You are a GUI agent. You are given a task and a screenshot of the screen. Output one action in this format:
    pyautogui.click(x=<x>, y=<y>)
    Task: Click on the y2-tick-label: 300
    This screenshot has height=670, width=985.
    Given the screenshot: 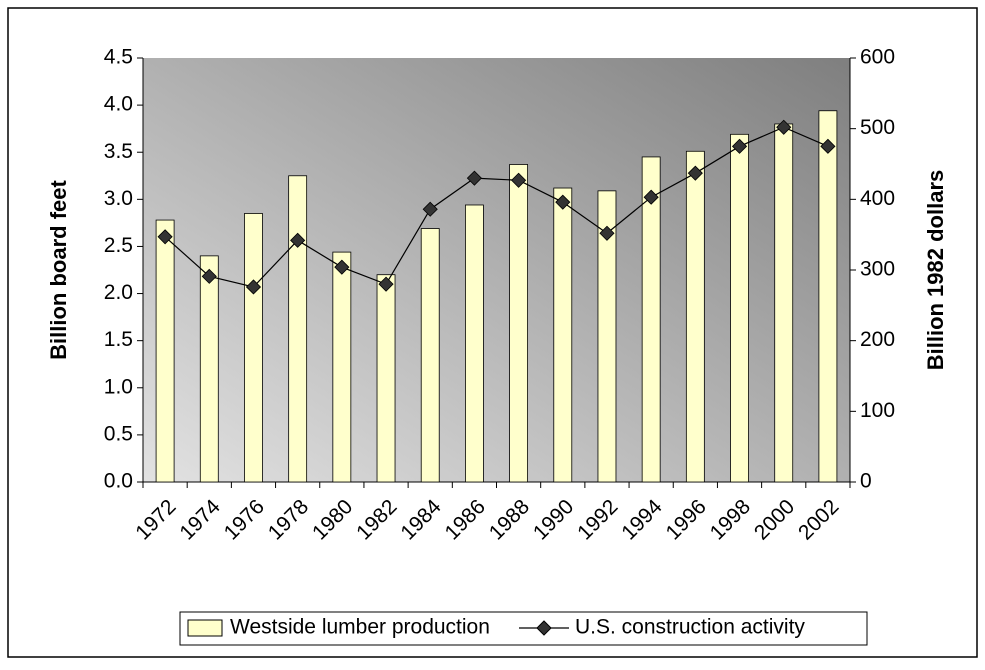 What is the action you would take?
    pyautogui.click(x=877, y=269)
    